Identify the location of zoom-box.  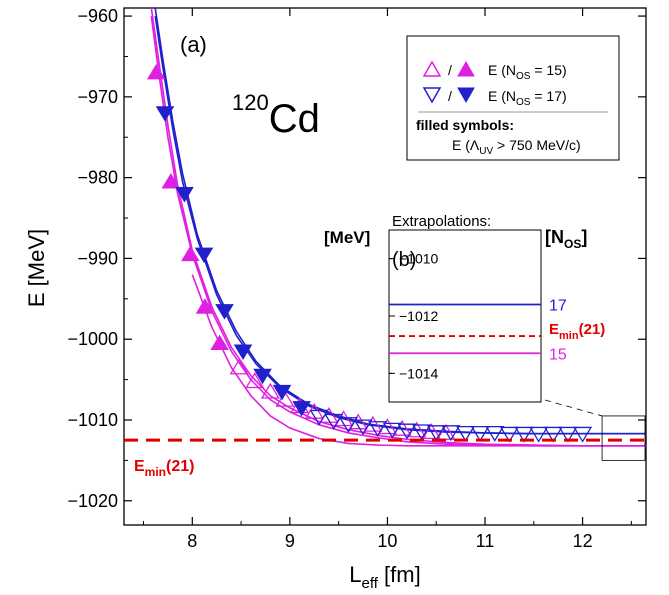
(623, 438).